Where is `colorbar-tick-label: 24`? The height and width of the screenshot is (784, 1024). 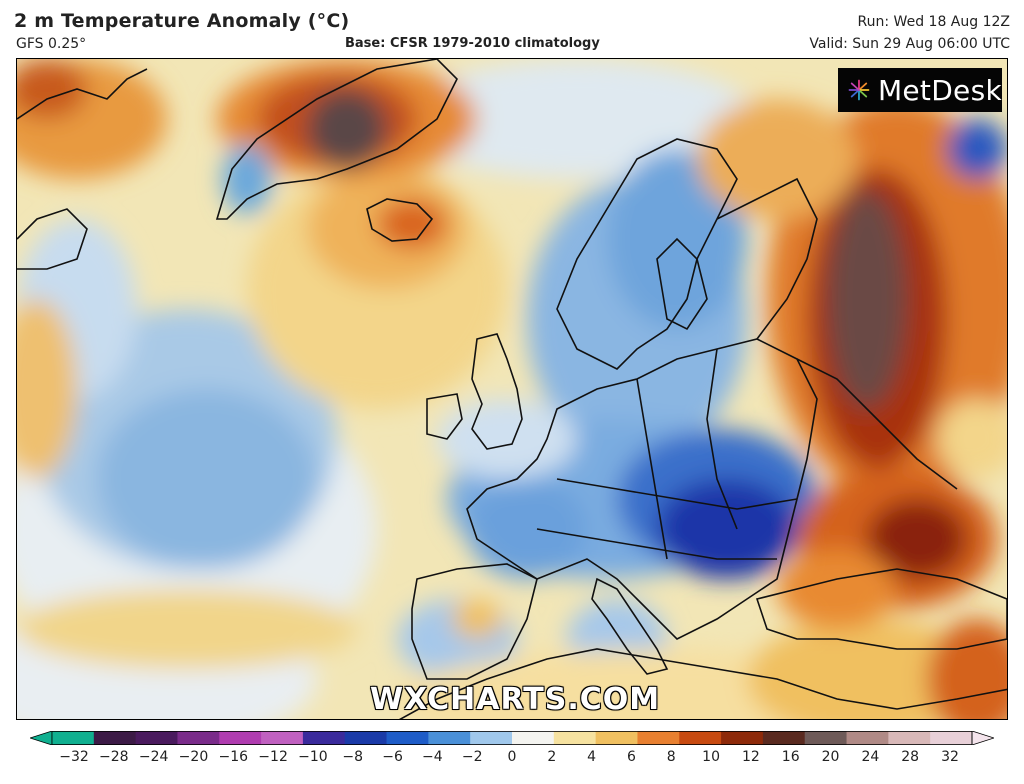 colorbar-tick-label: 24 is located at coordinates (870, 757).